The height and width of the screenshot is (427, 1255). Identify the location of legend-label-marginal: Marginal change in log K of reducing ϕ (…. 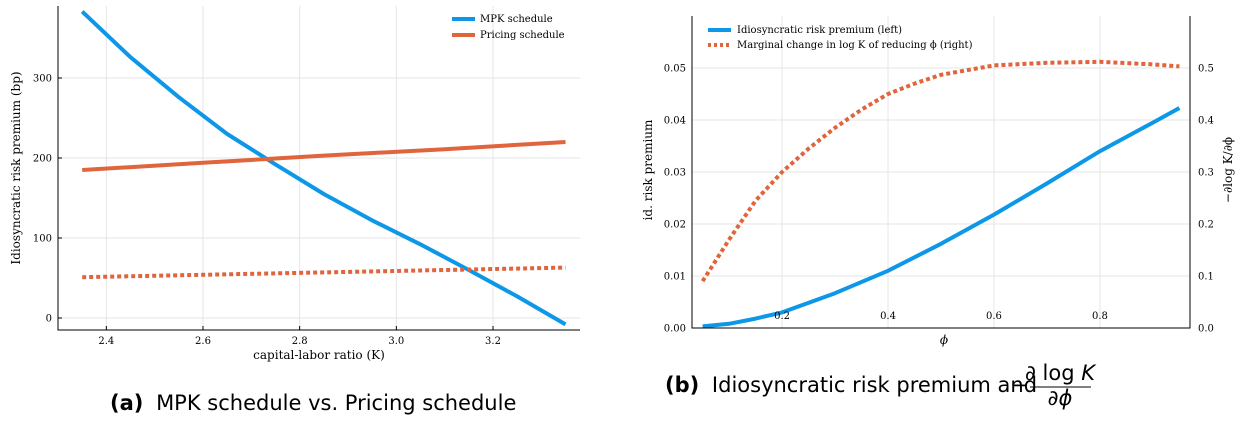
(855, 45).